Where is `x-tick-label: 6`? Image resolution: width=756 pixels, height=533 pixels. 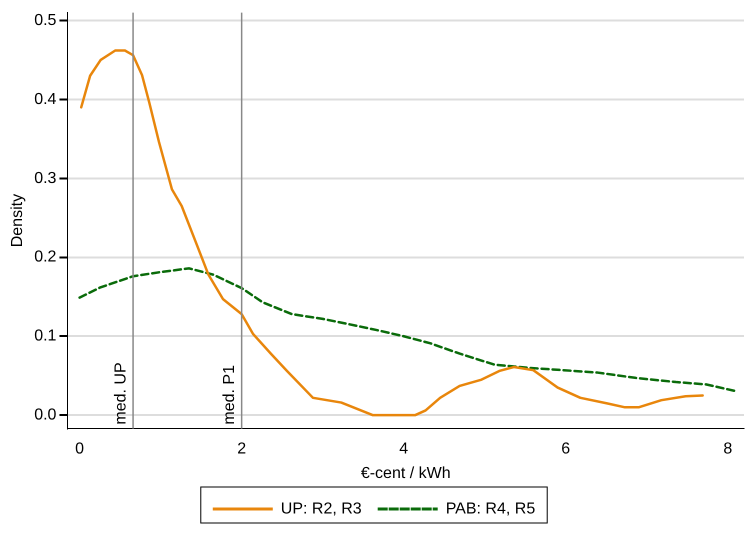 x-tick-label: 6 is located at coordinates (565, 449).